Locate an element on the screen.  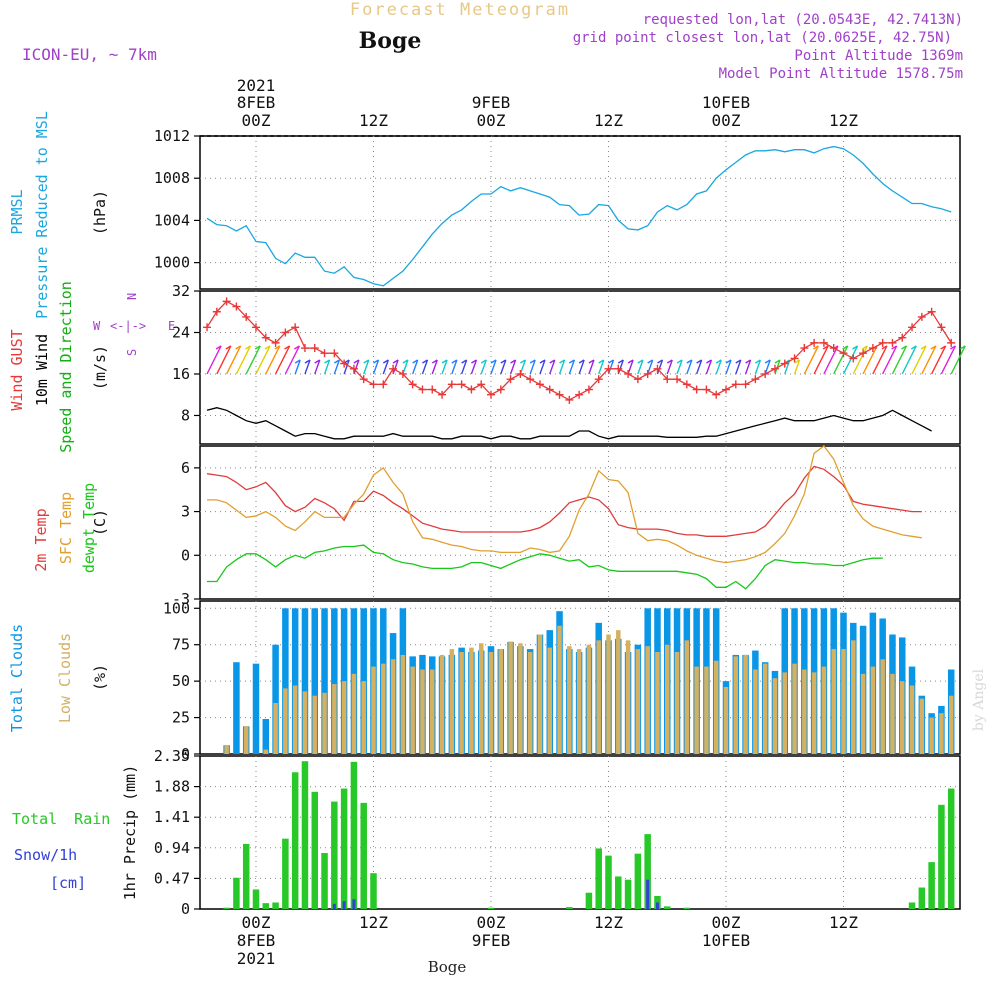
series-line-10m-wind is located at coordinates (569, 423).